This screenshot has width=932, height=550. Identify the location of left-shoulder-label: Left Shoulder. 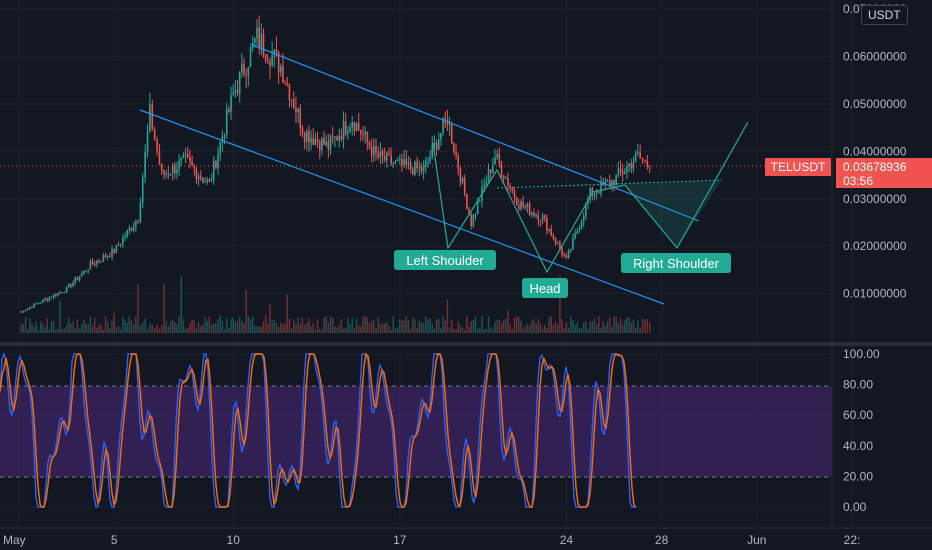
(445, 260).